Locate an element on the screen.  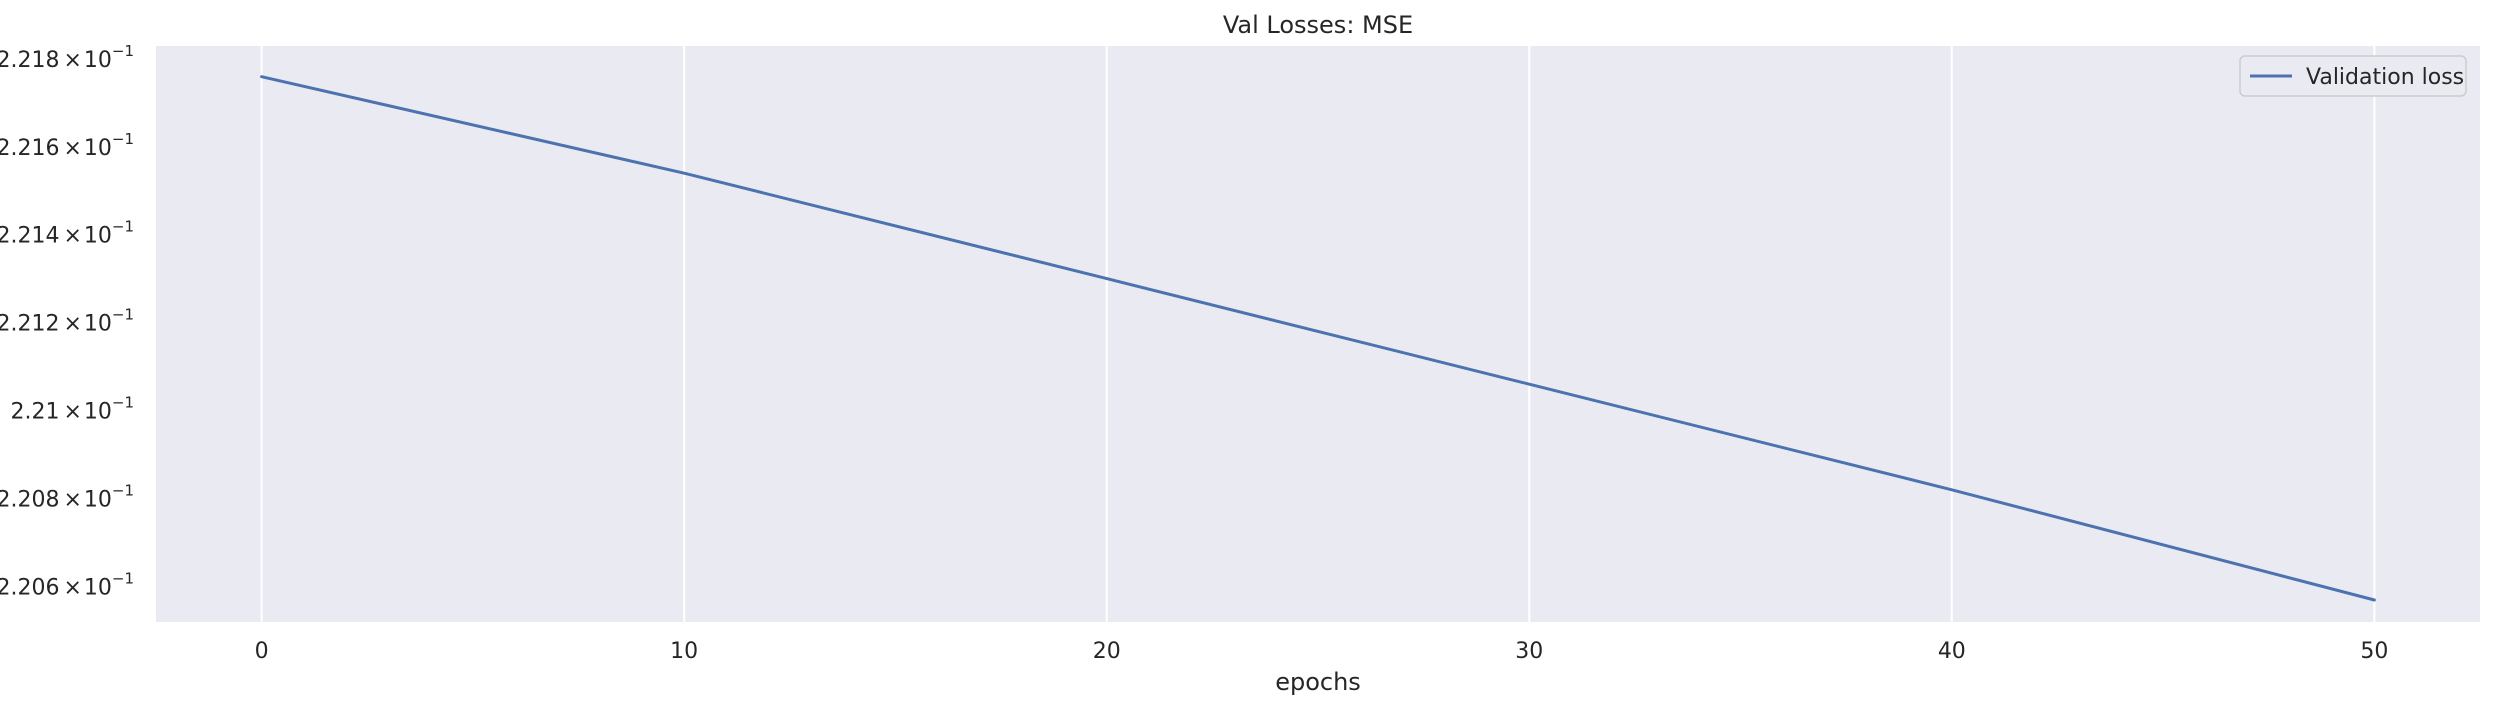
y-tick-label: 2.216 ×10⁻¹ is located at coordinates (67, 145).